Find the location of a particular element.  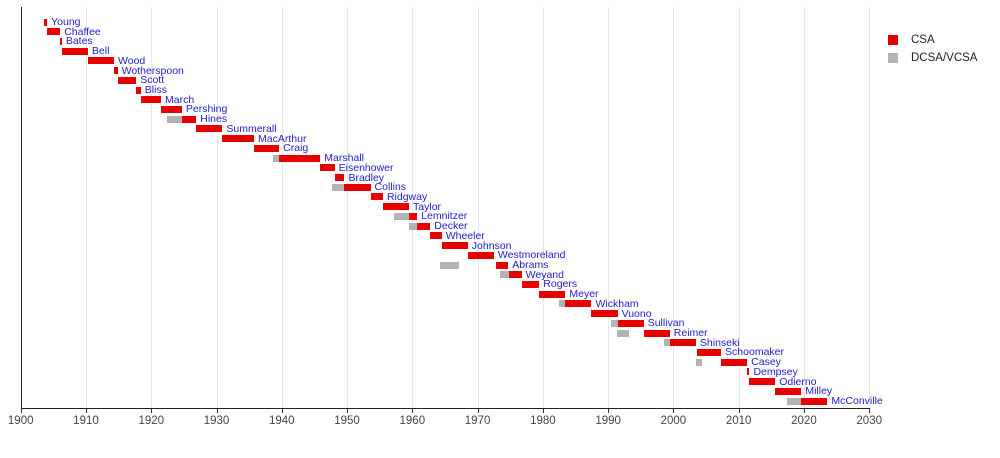

bar-label-taylor: Taylor is located at coordinates (427, 206).